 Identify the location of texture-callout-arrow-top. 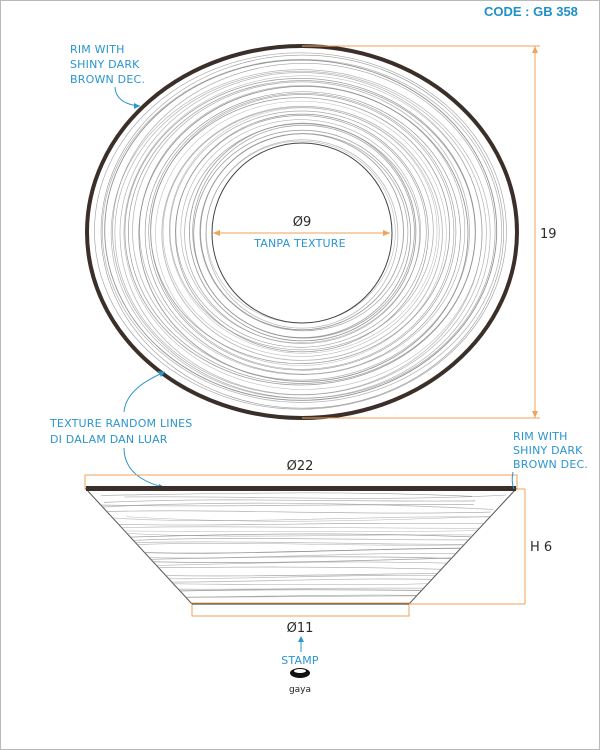
(161, 374).